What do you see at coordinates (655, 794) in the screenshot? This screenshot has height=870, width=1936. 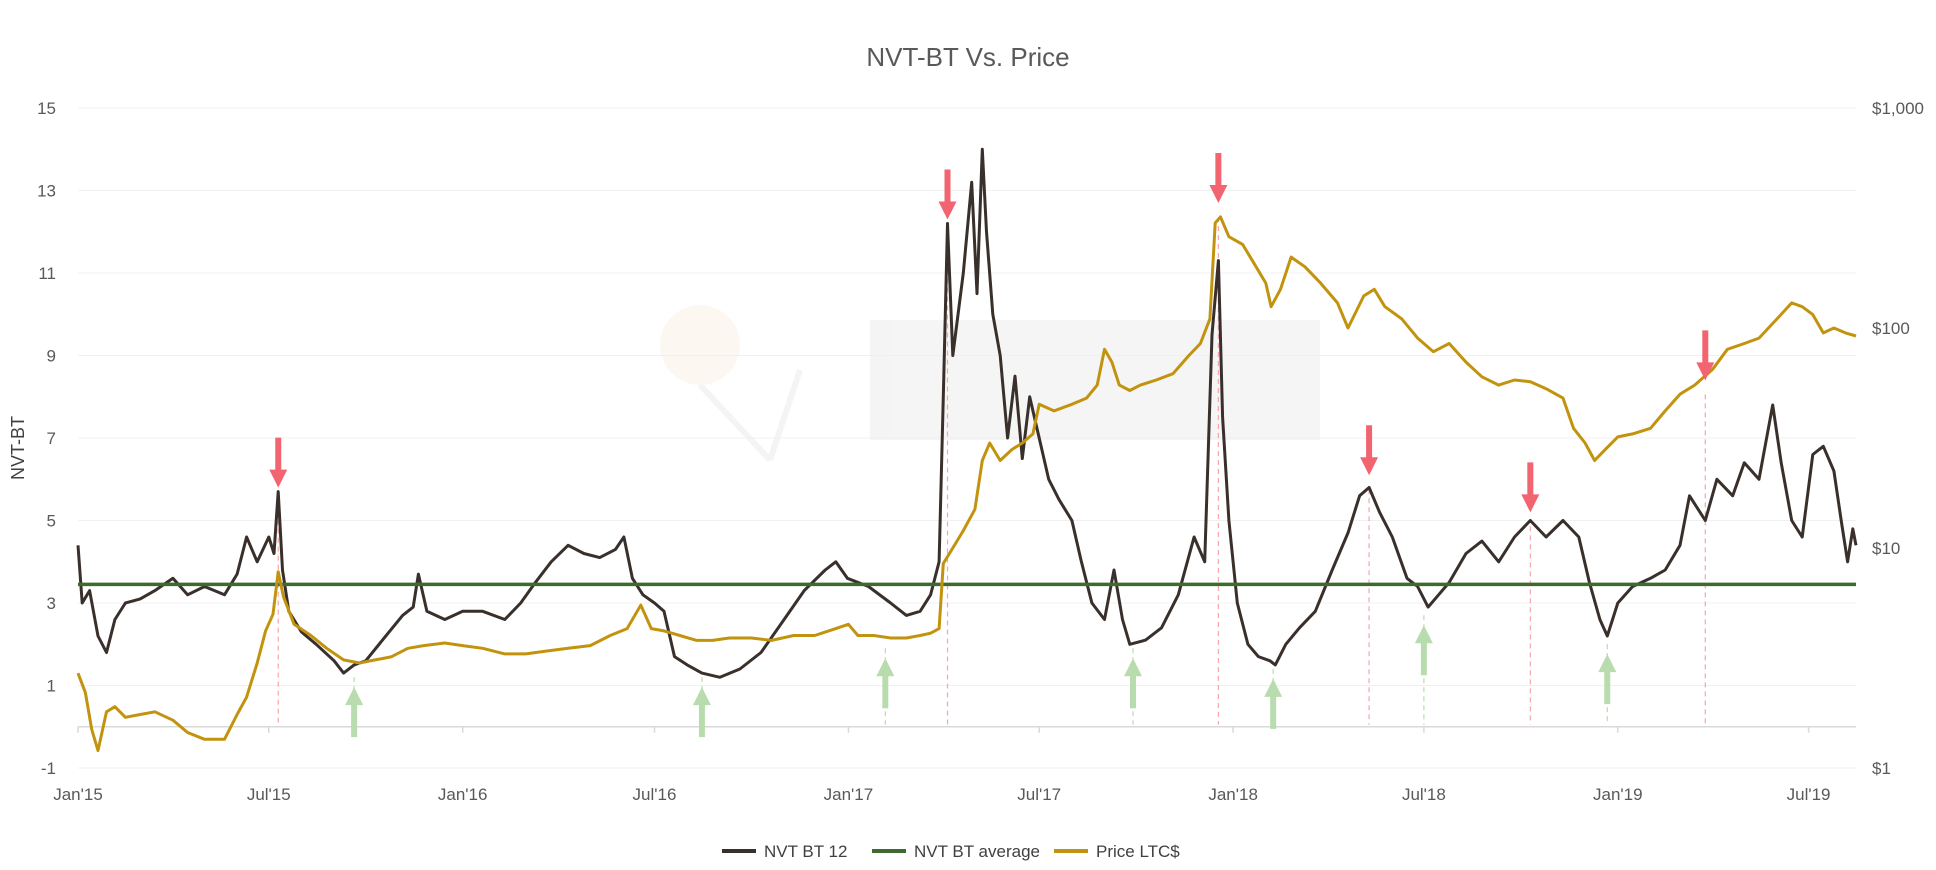 I see `x-tick-label: Jul'16` at bounding box center [655, 794].